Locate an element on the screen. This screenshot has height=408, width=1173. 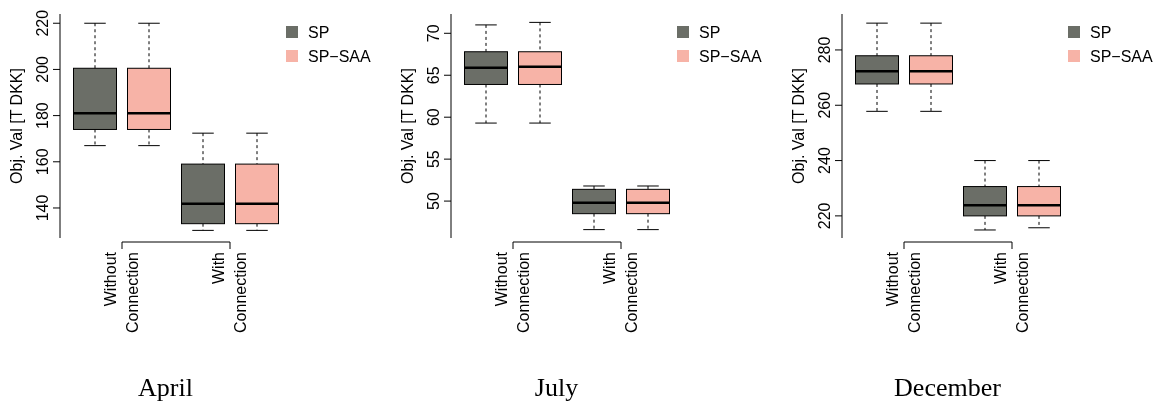
y-tick-label: 140 is located at coordinates (42, 208).